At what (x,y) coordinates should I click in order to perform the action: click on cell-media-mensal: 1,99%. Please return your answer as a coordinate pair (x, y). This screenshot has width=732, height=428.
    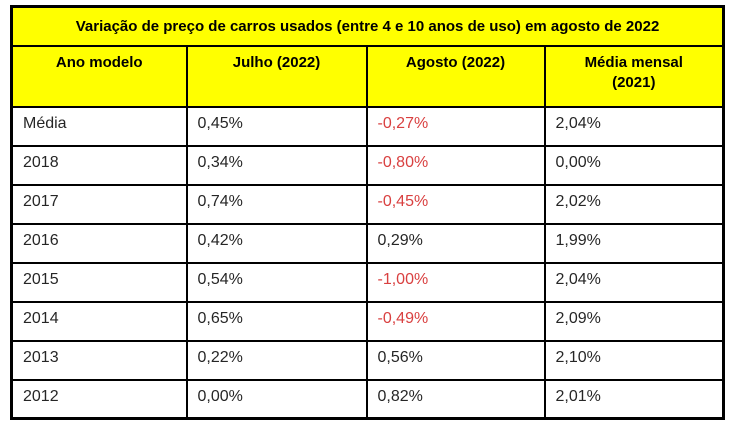
    Looking at the image, I should click on (634, 243).